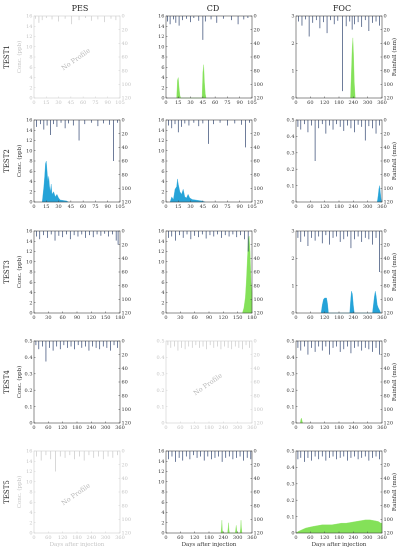  What do you see at coordinates (387, 162) in the screenshot?
I see `test2-foc-y2-tick-label: 60` at bounding box center [387, 162].